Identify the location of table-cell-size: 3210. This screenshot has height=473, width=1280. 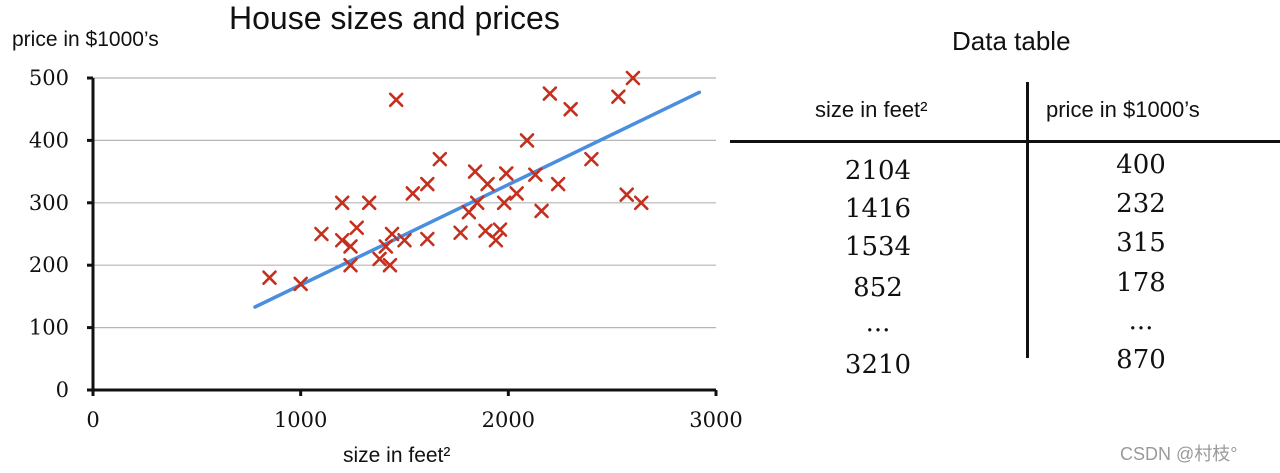
(878, 365).